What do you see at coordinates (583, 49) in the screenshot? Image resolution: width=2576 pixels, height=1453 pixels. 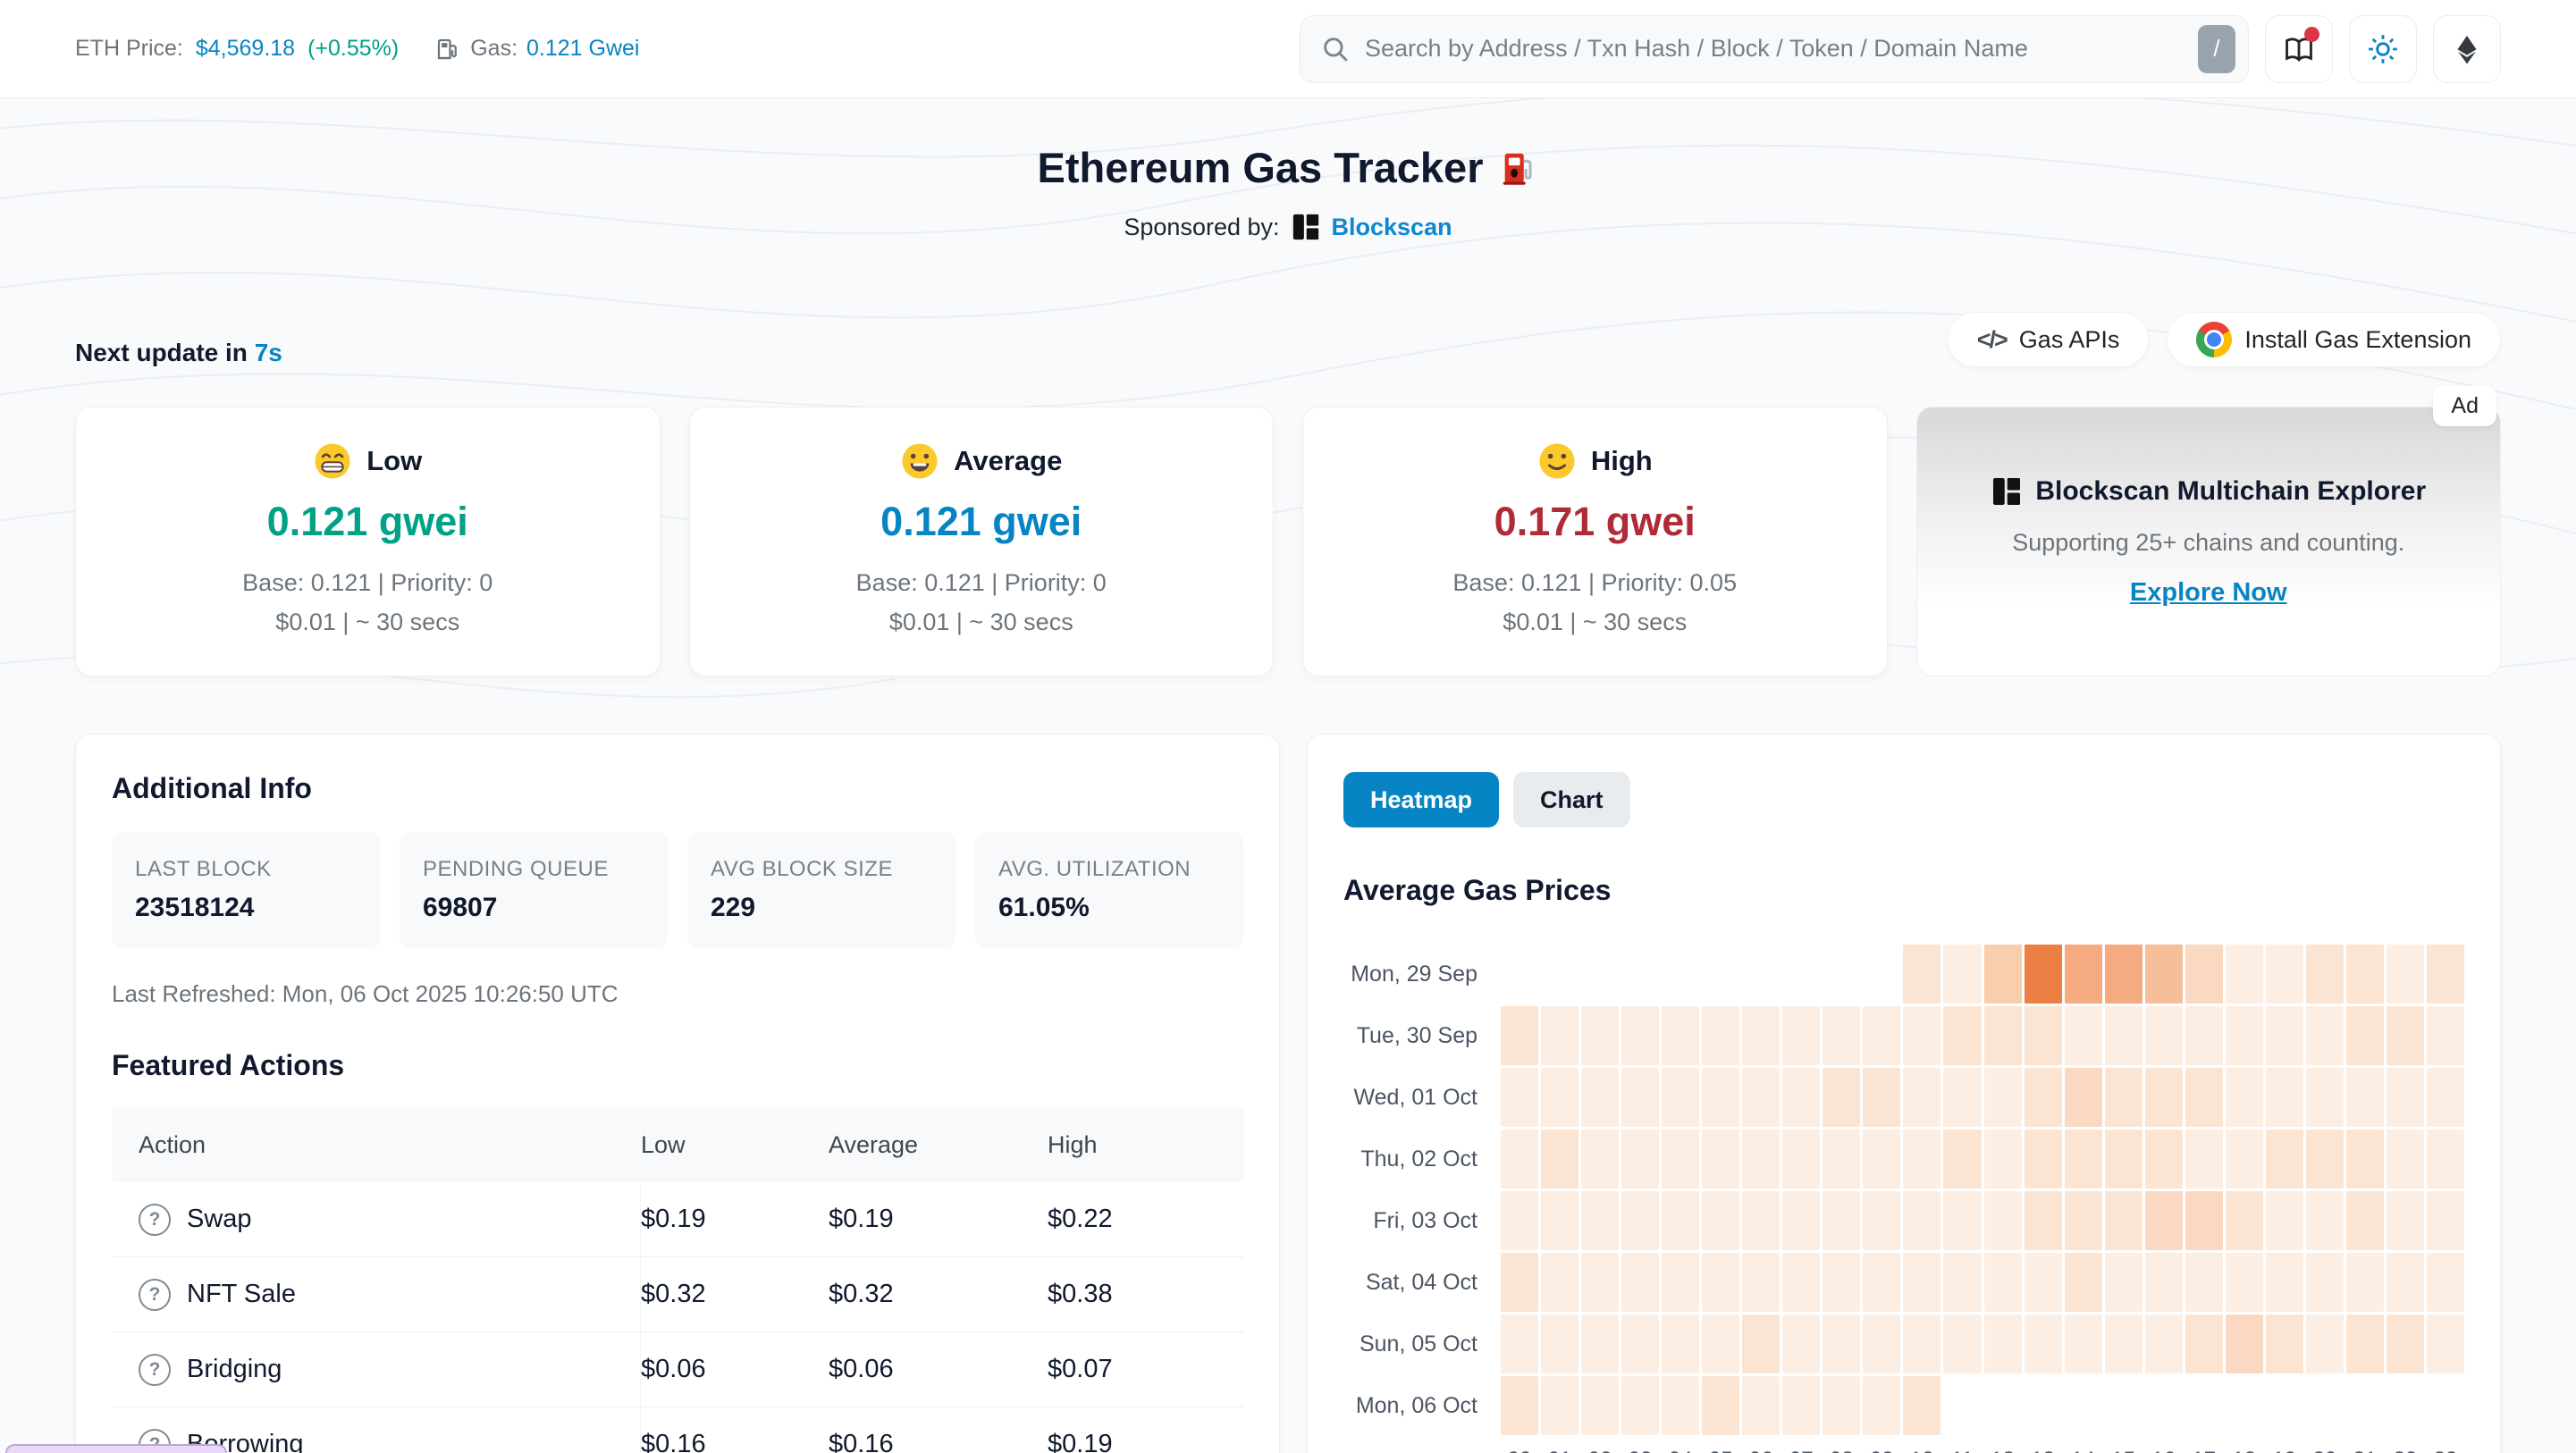 I see `gas-value: 0.121 Gwei` at bounding box center [583, 49].